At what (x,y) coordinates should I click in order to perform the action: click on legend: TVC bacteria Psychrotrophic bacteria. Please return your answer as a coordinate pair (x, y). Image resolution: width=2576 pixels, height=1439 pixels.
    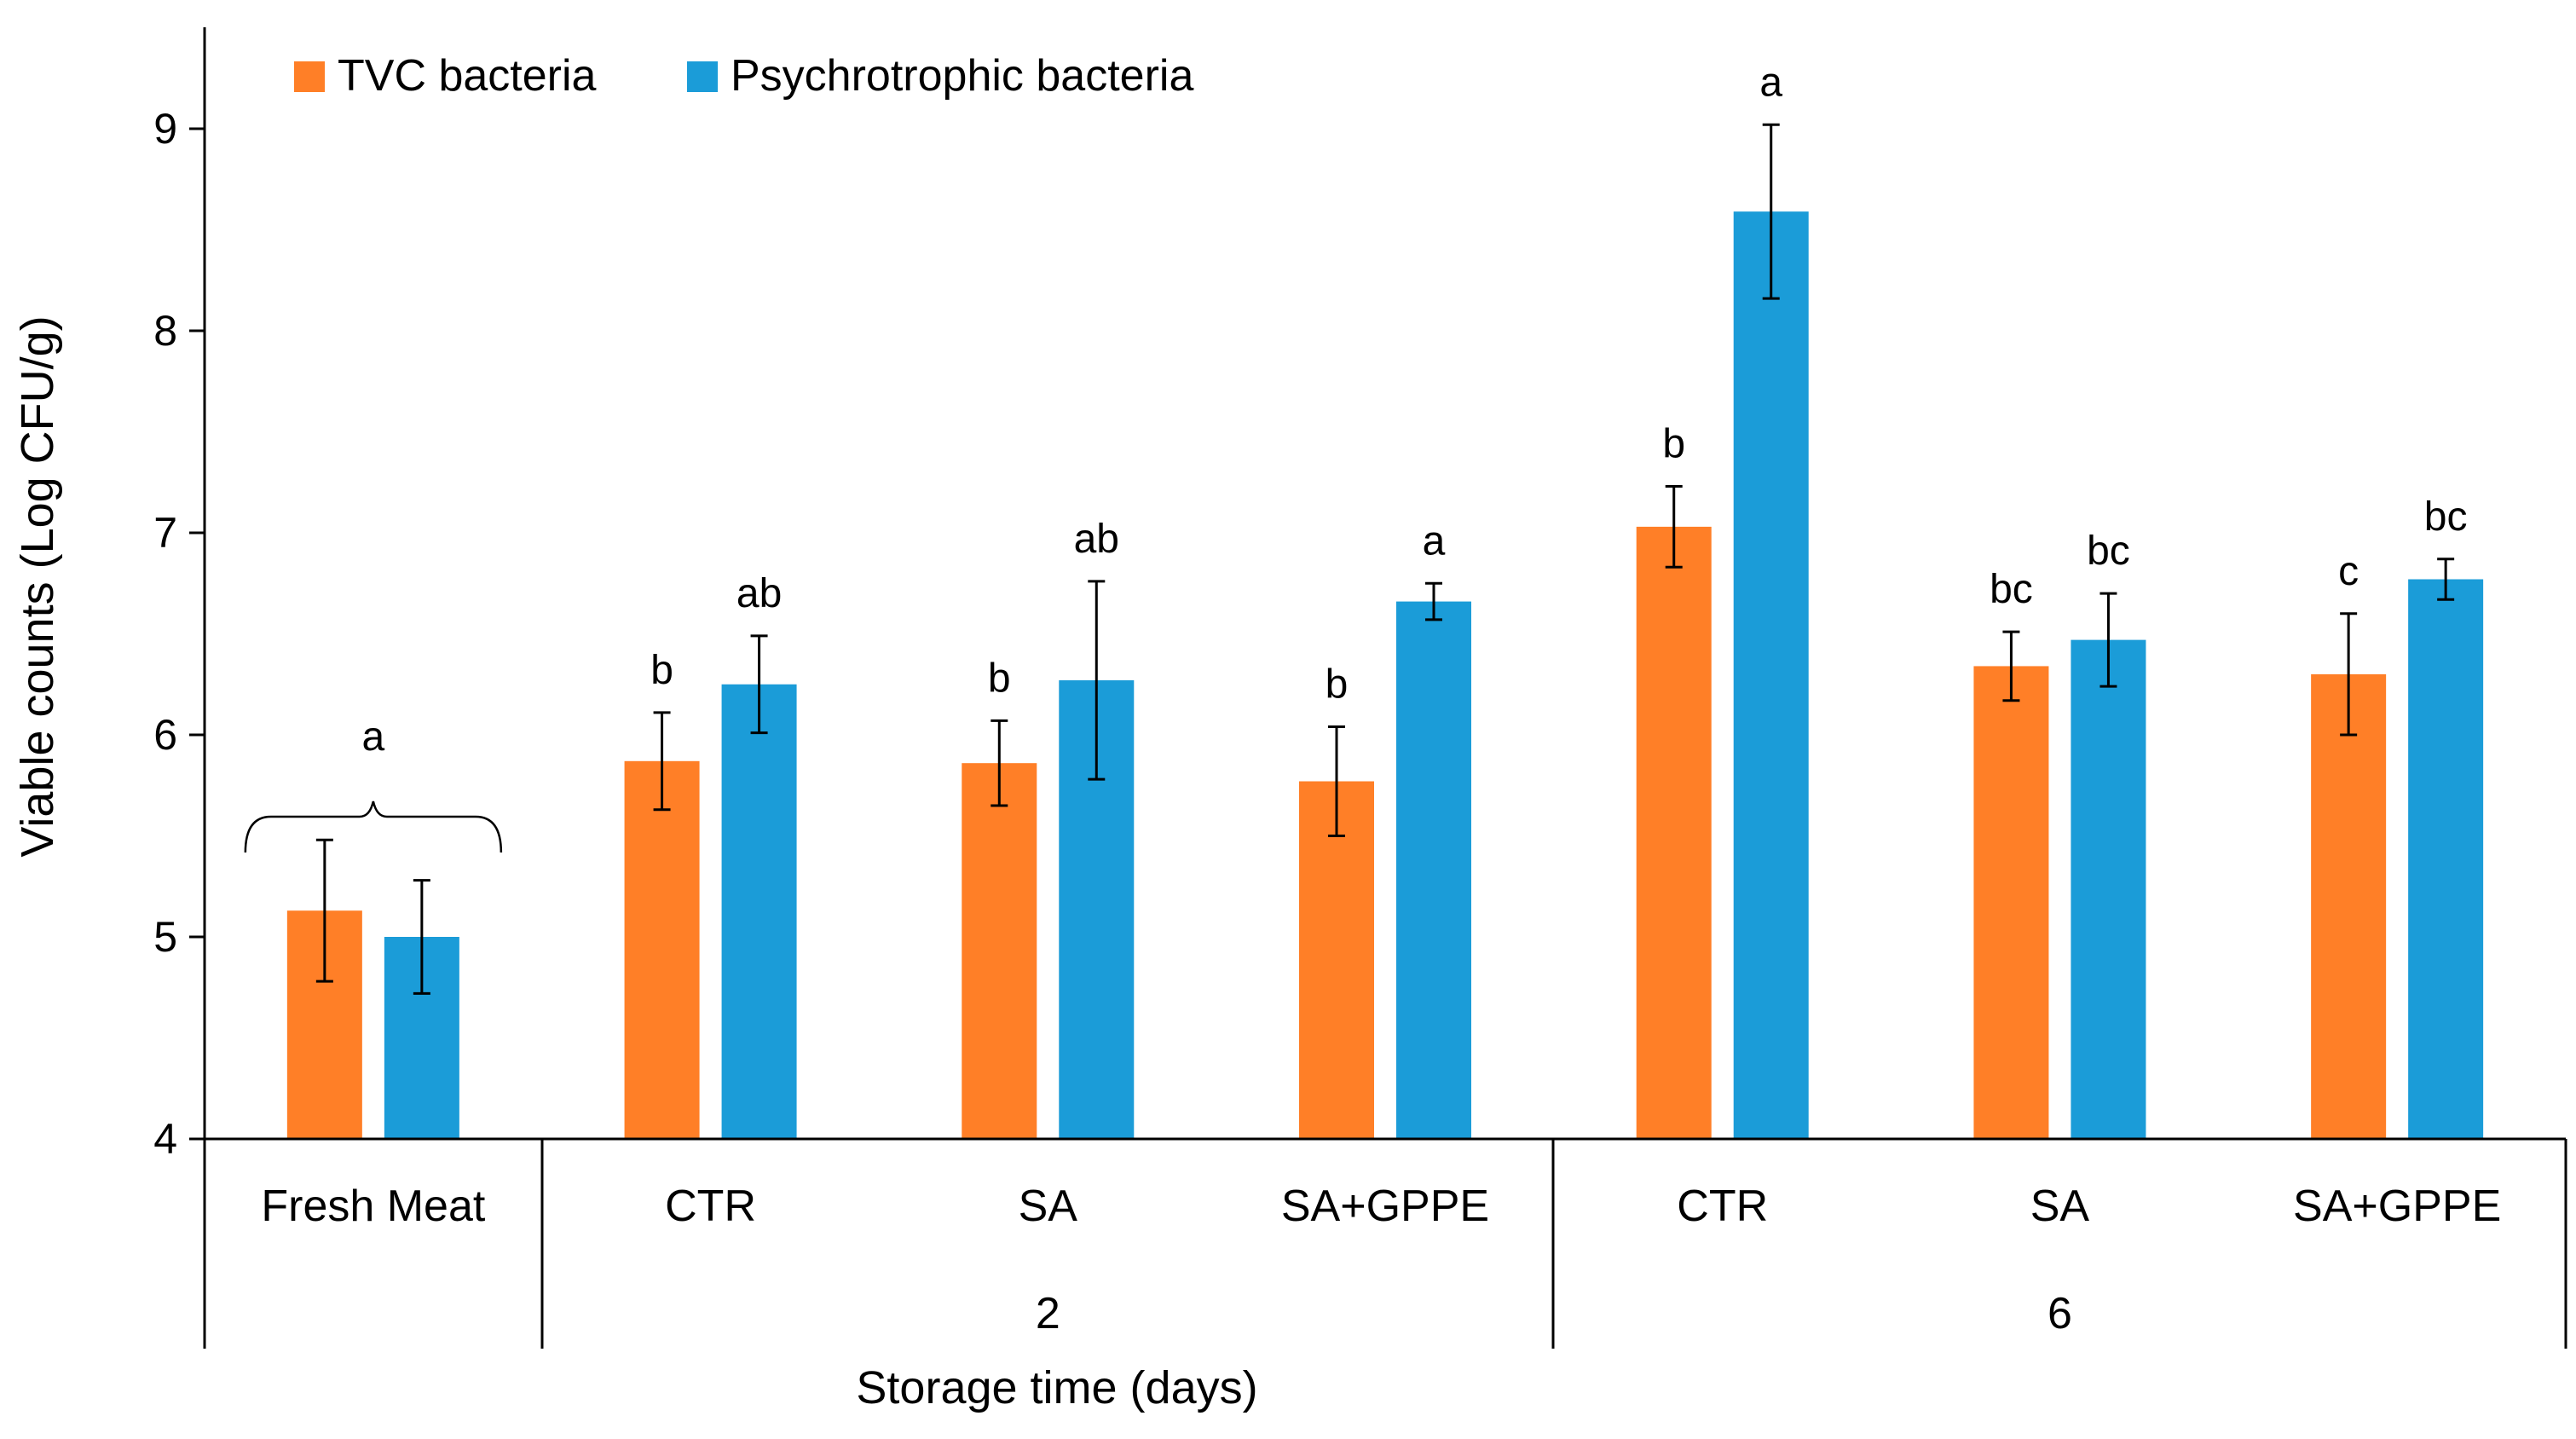
    Looking at the image, I should click on (743, 76).